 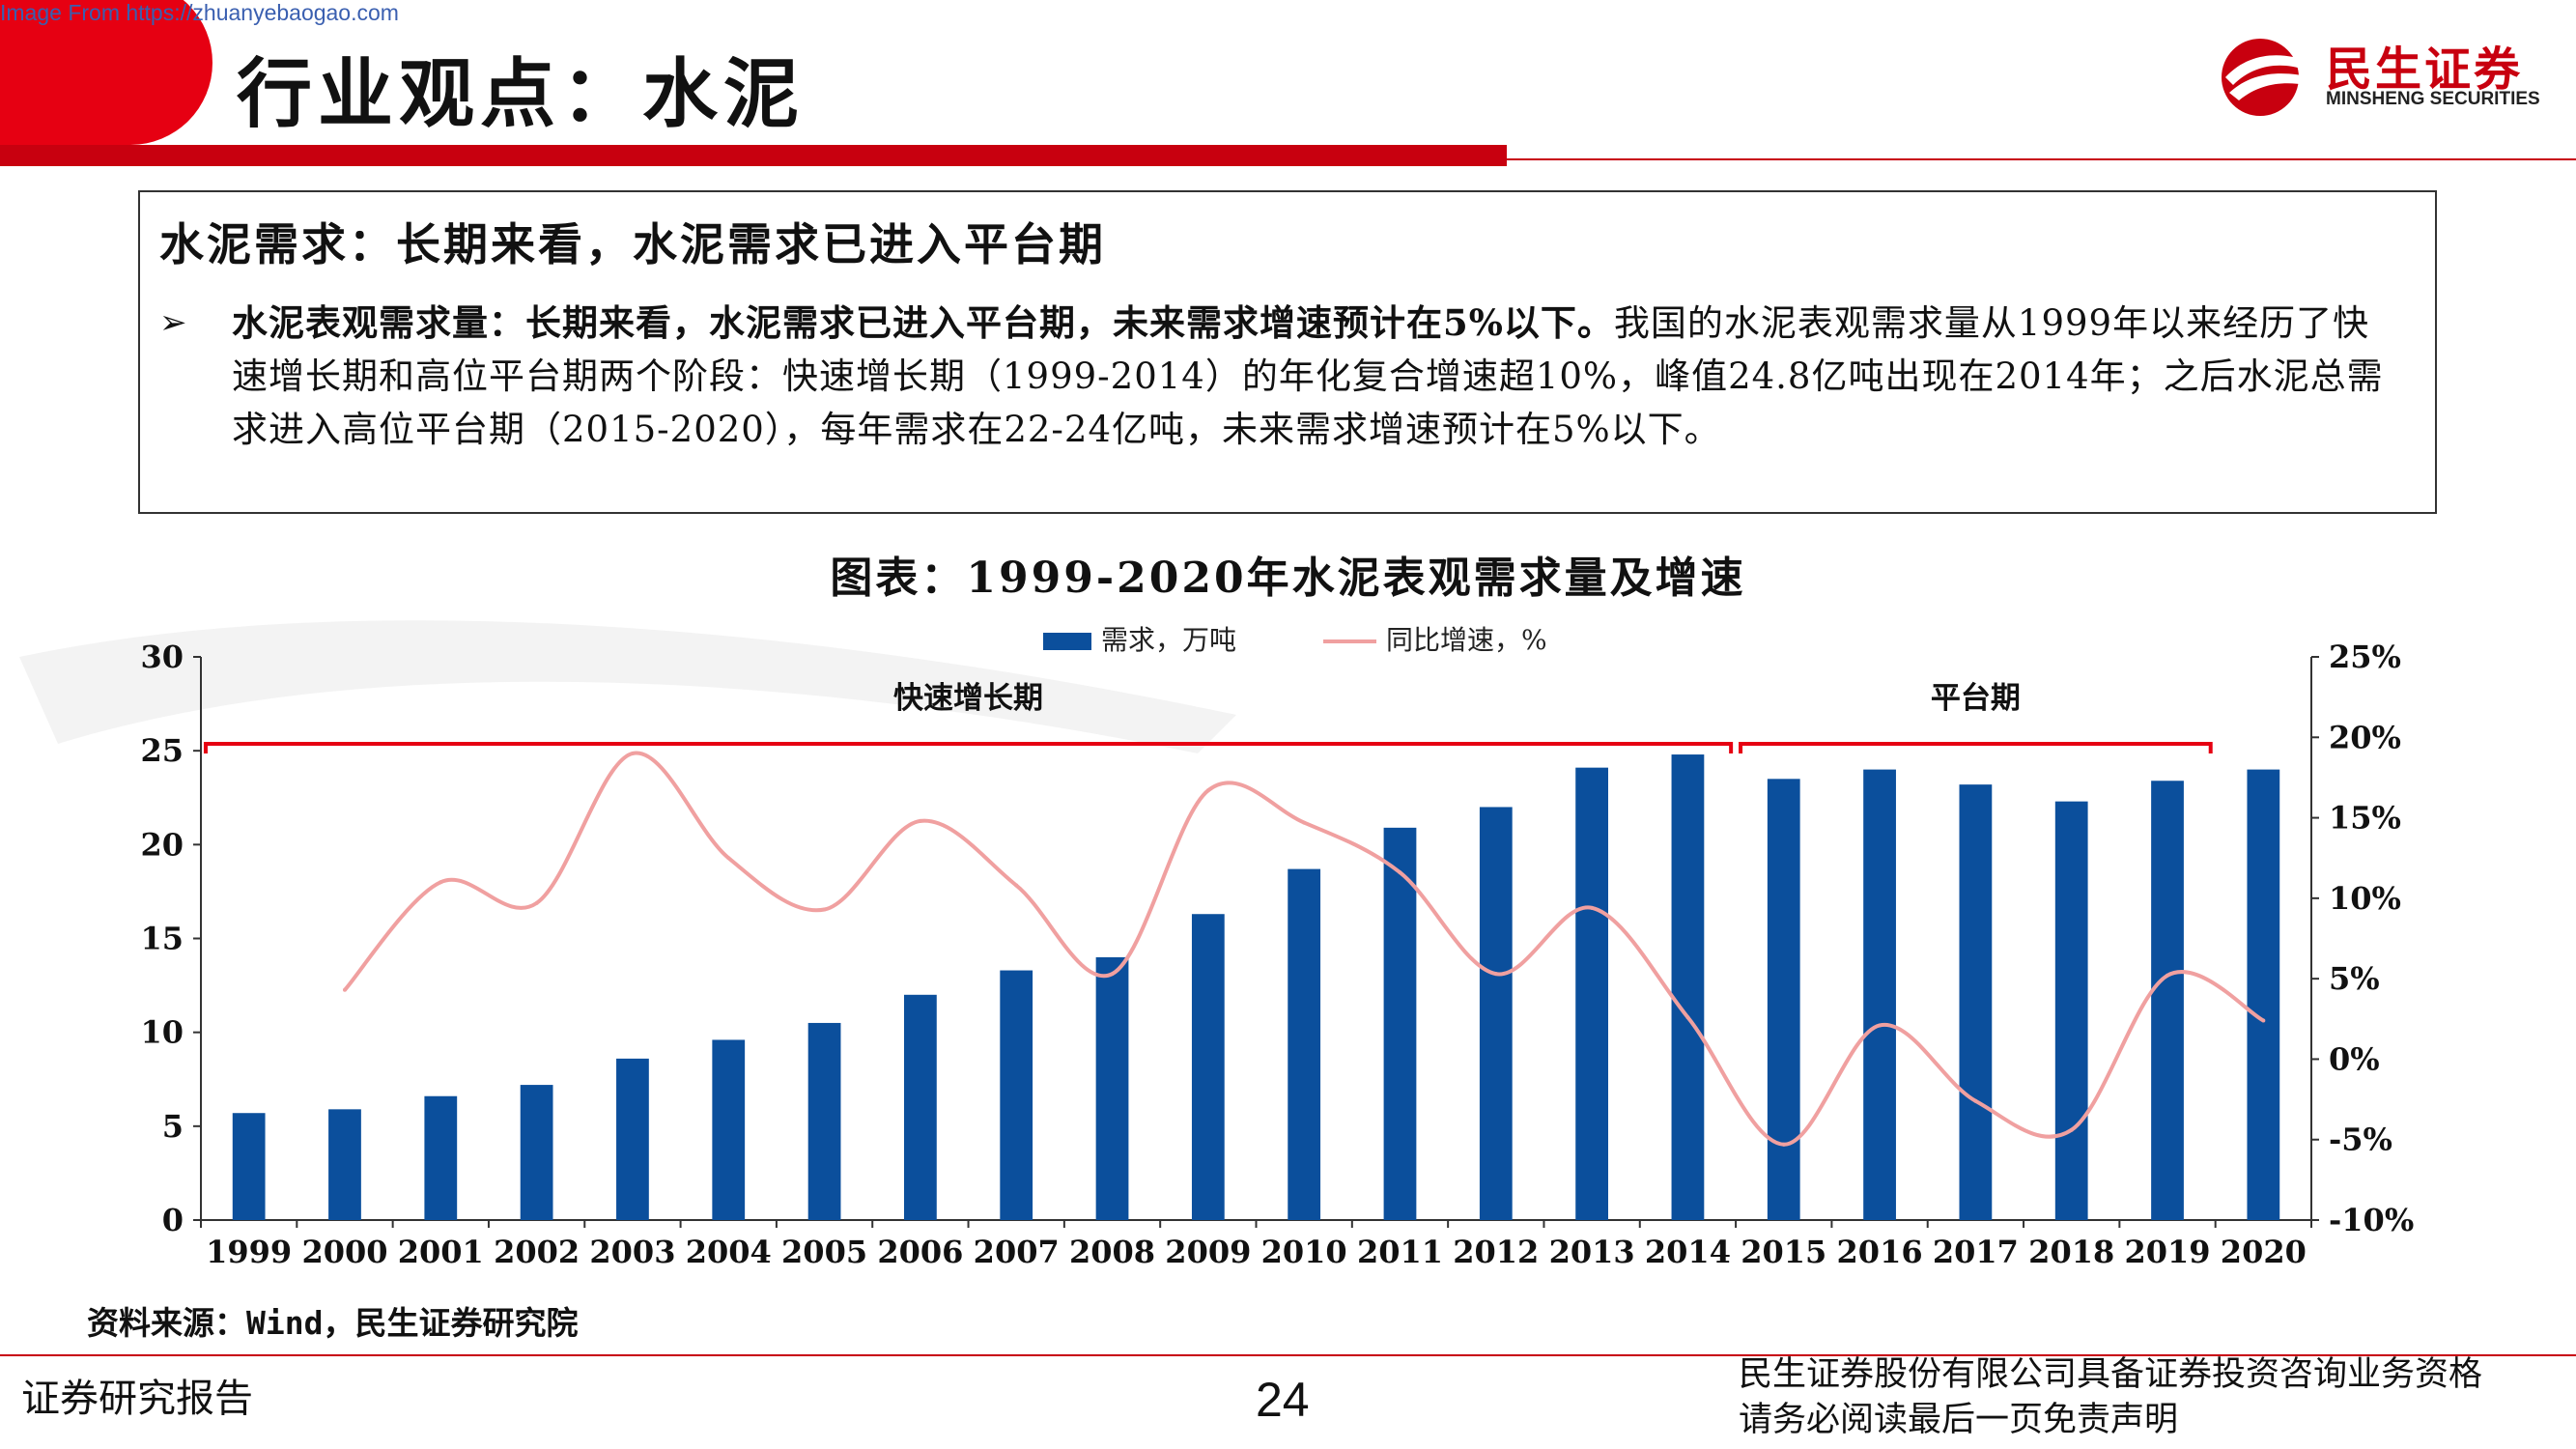 I want to click on x-tick-label: 2010, so click(x=1304, y=1252).